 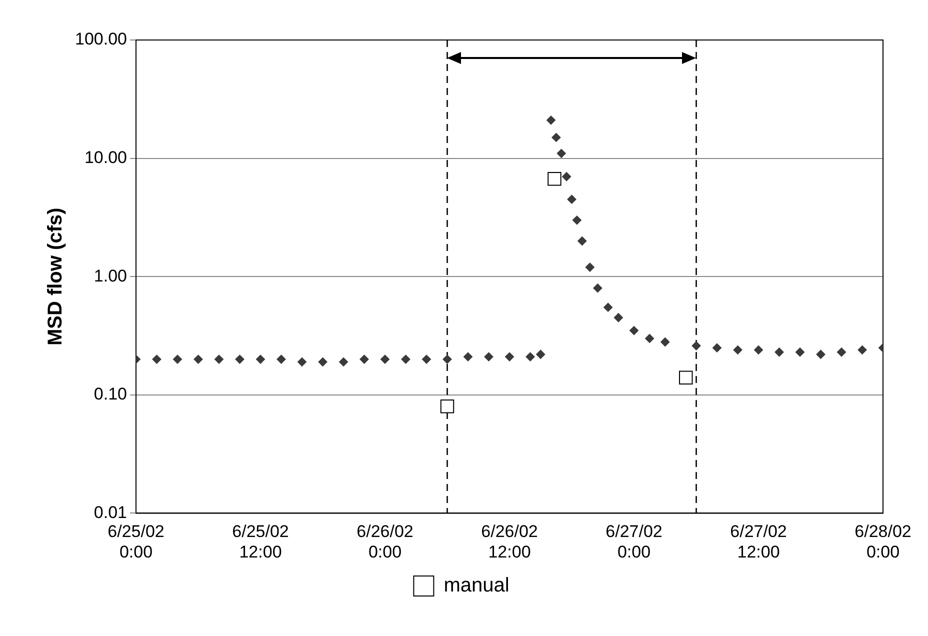 I want to click on x-tick-label: 6/25/02 12:00, so click(x=260, y=542).